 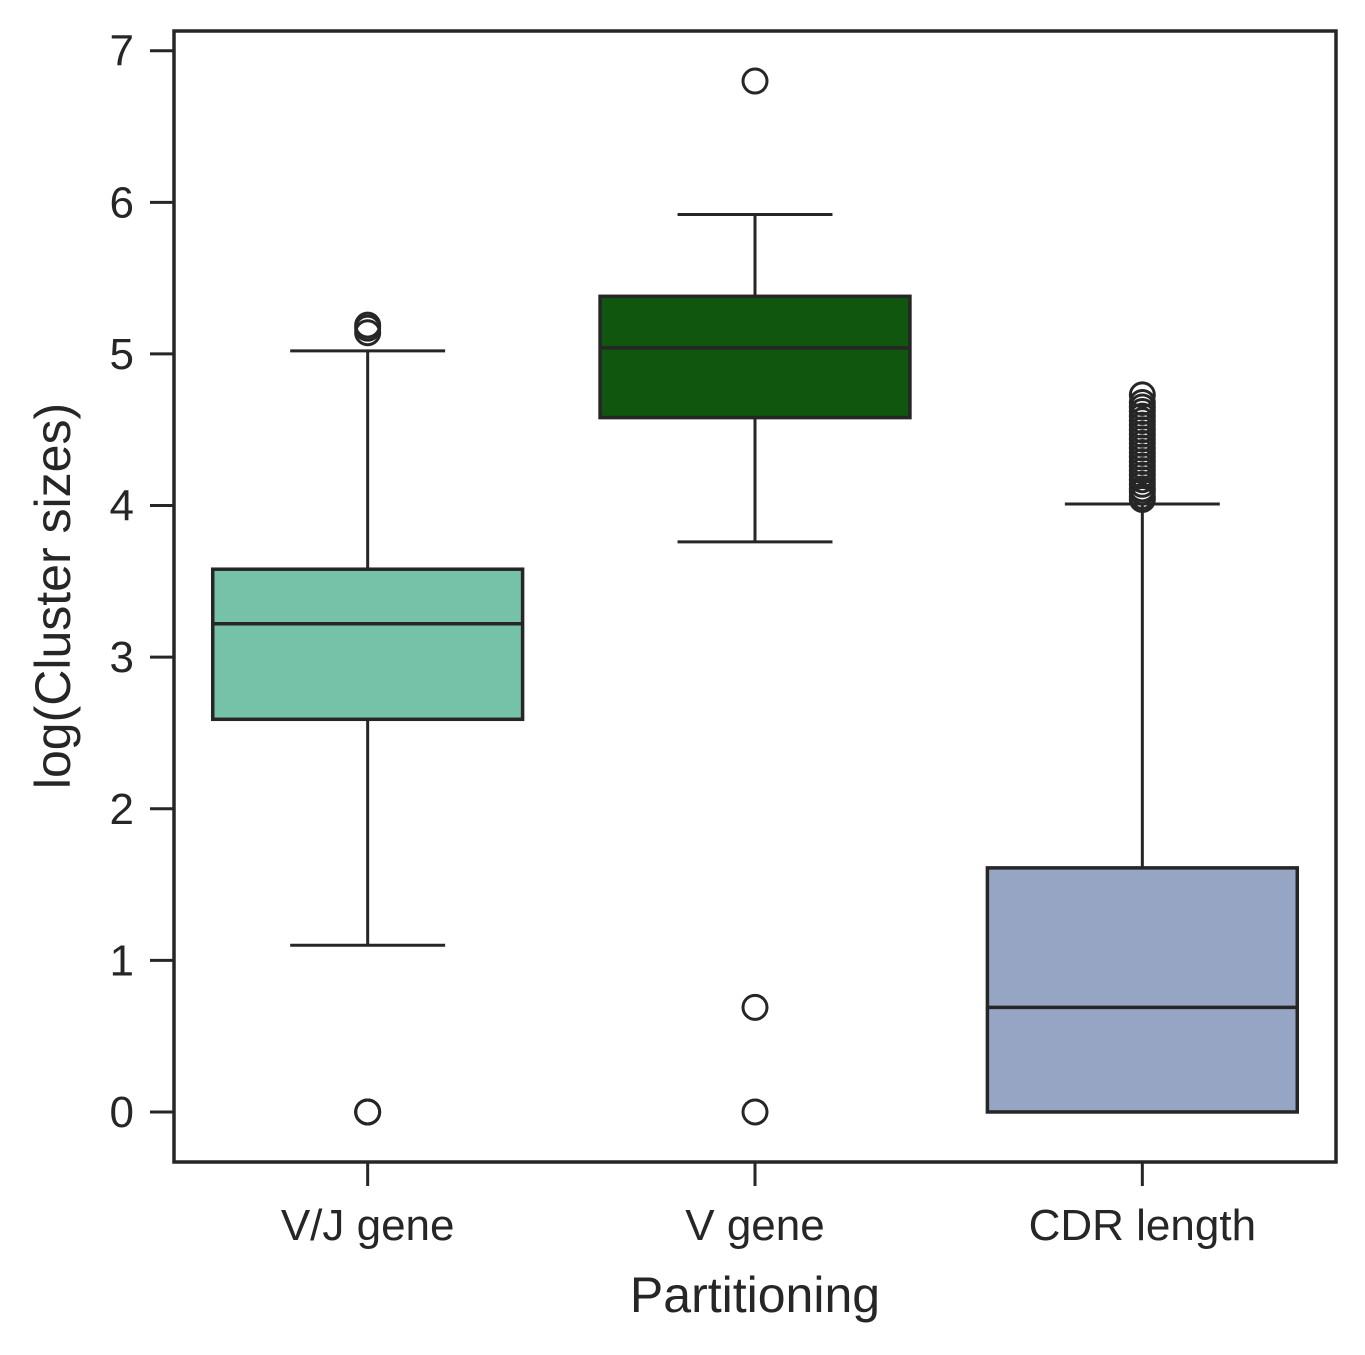 What do you see at coordinates (754, 1225) in the screenshot?
I see `x-tick-label: V gene` at bounding box center [754, 1225].